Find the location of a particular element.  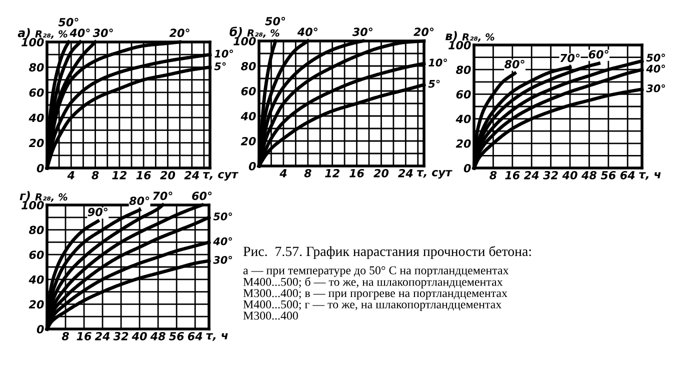

series-label: 90° is located at coordinates (98, 212).